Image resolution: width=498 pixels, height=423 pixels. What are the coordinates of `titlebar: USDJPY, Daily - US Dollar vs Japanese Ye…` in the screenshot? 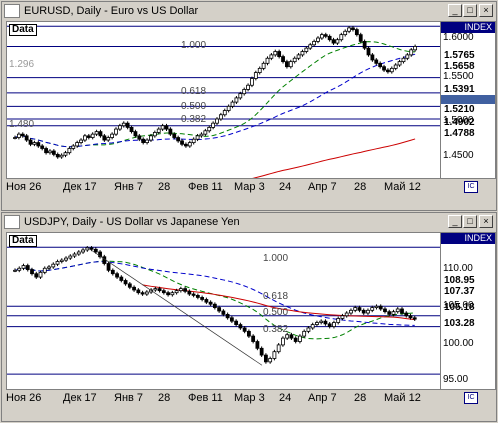 It's located at (249, 222).